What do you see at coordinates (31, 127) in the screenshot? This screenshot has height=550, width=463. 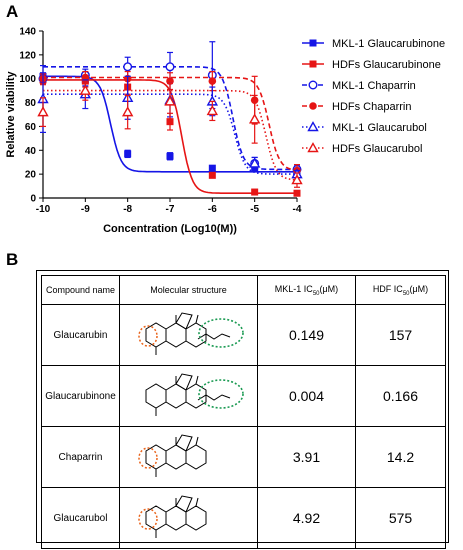 I see `y-tick-label: 60` at bounding box center [31, 127].